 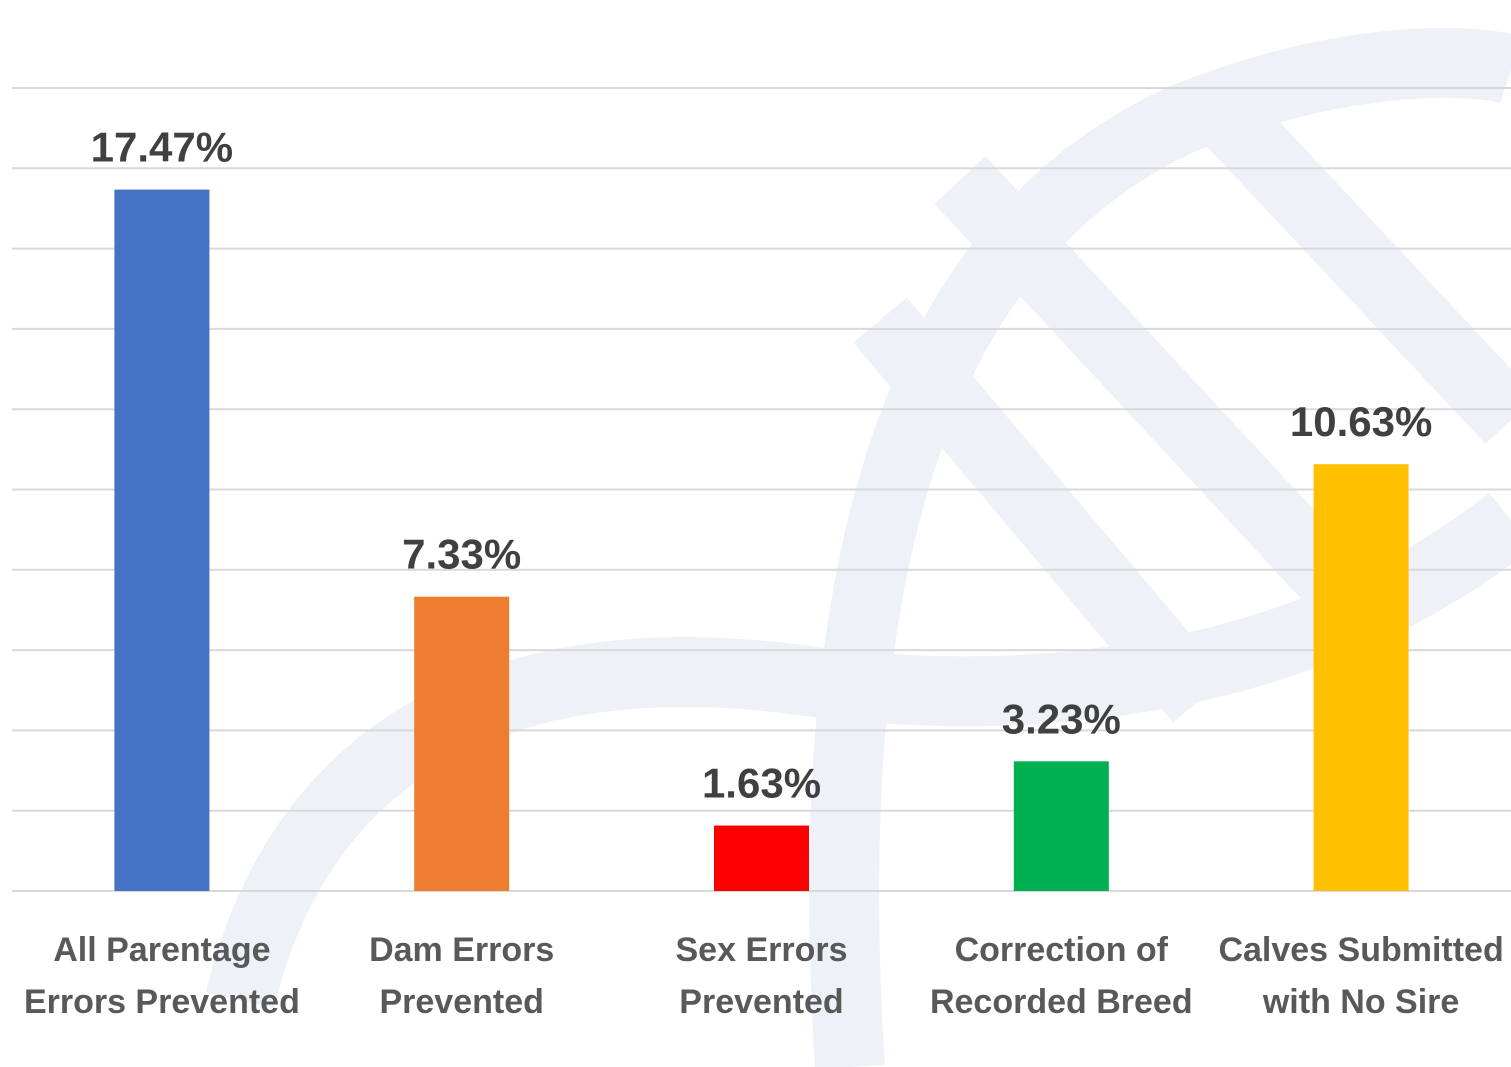 I want to click on value-label: 3.23%, so click(x=1061, y=718).